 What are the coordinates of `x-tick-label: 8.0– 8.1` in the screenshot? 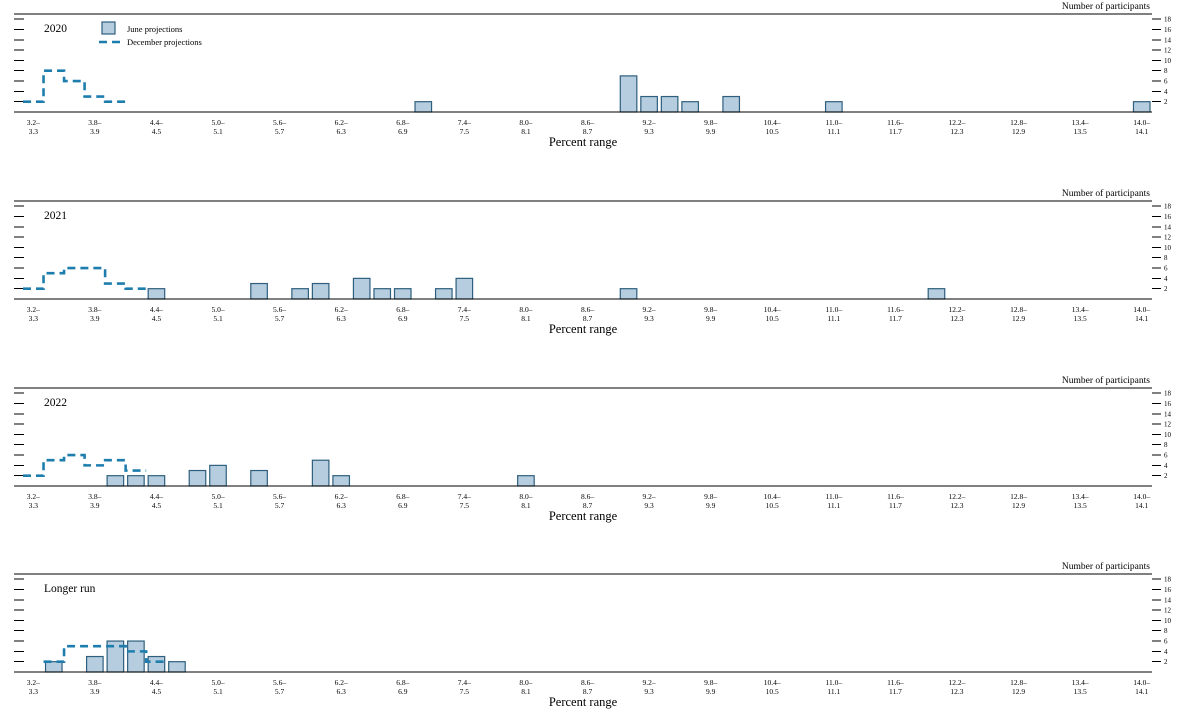 It's located at (525, 127).